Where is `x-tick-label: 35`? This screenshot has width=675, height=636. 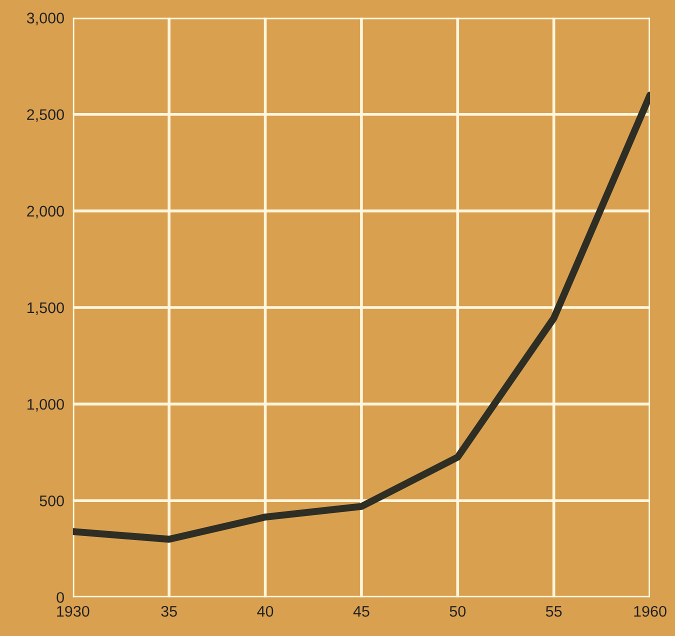
x-tick-label: 35 is located at coordinates (169, 611).